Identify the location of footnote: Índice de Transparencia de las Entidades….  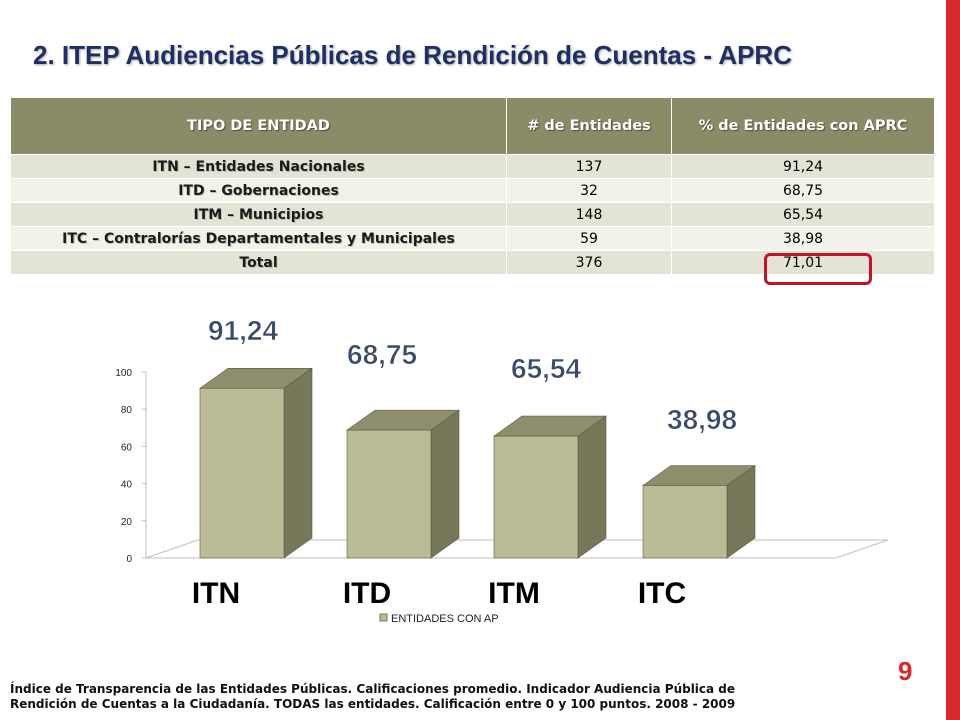
(460, 697).